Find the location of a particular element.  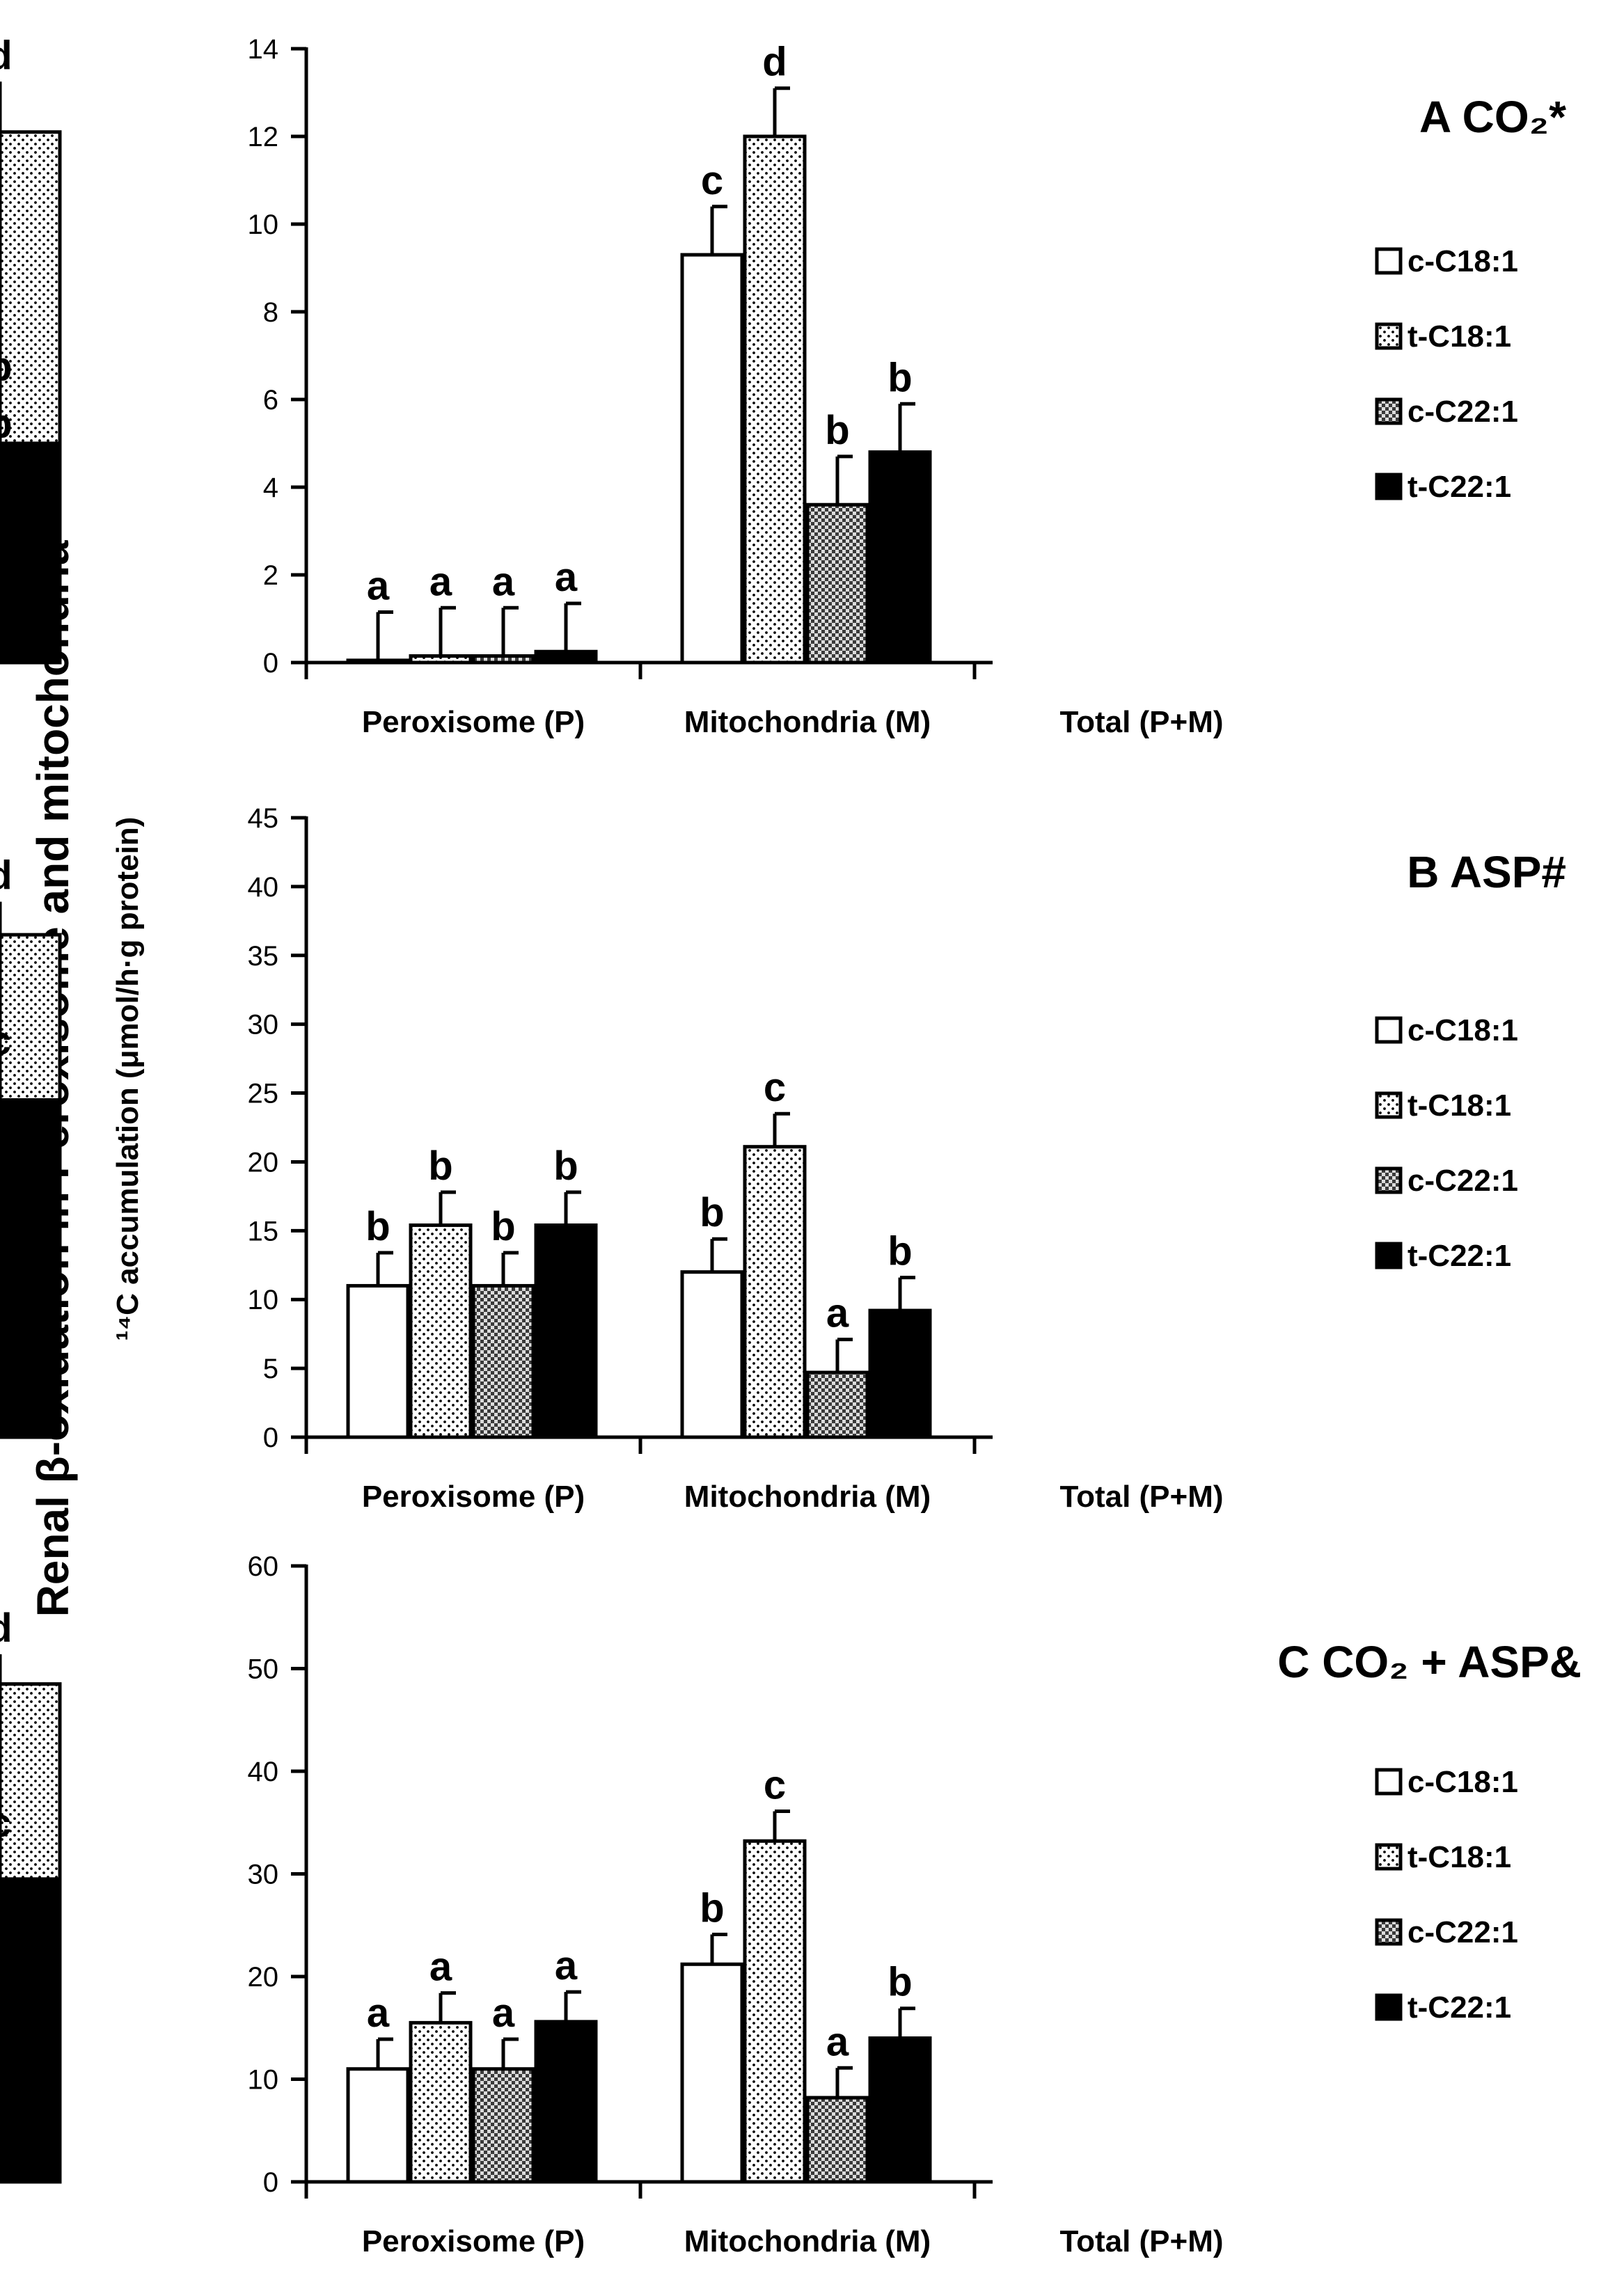

y-tick-label: 6 is located at coordinates (270, 400).